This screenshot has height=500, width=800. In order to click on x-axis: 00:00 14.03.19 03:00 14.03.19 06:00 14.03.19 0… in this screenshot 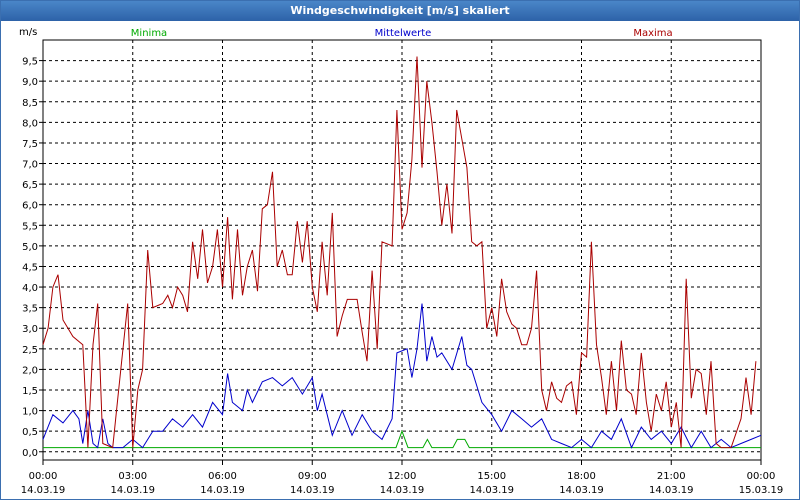, I will do `click(402, 478)`.